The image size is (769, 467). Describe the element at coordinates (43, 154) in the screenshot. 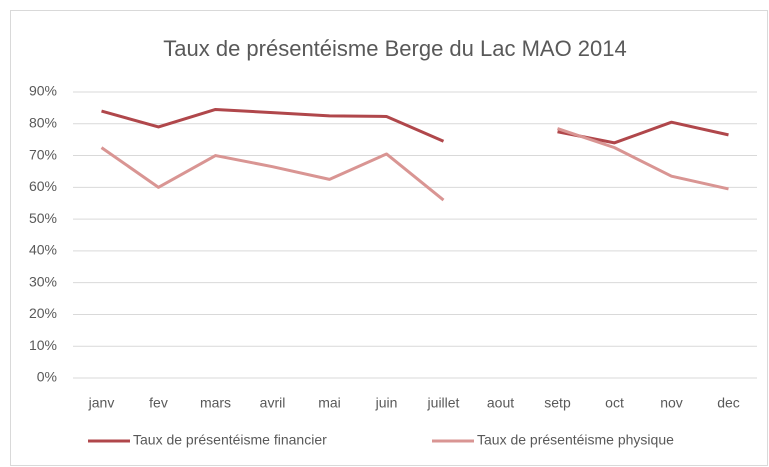

I see `y-tick-label: 70%` at that location.